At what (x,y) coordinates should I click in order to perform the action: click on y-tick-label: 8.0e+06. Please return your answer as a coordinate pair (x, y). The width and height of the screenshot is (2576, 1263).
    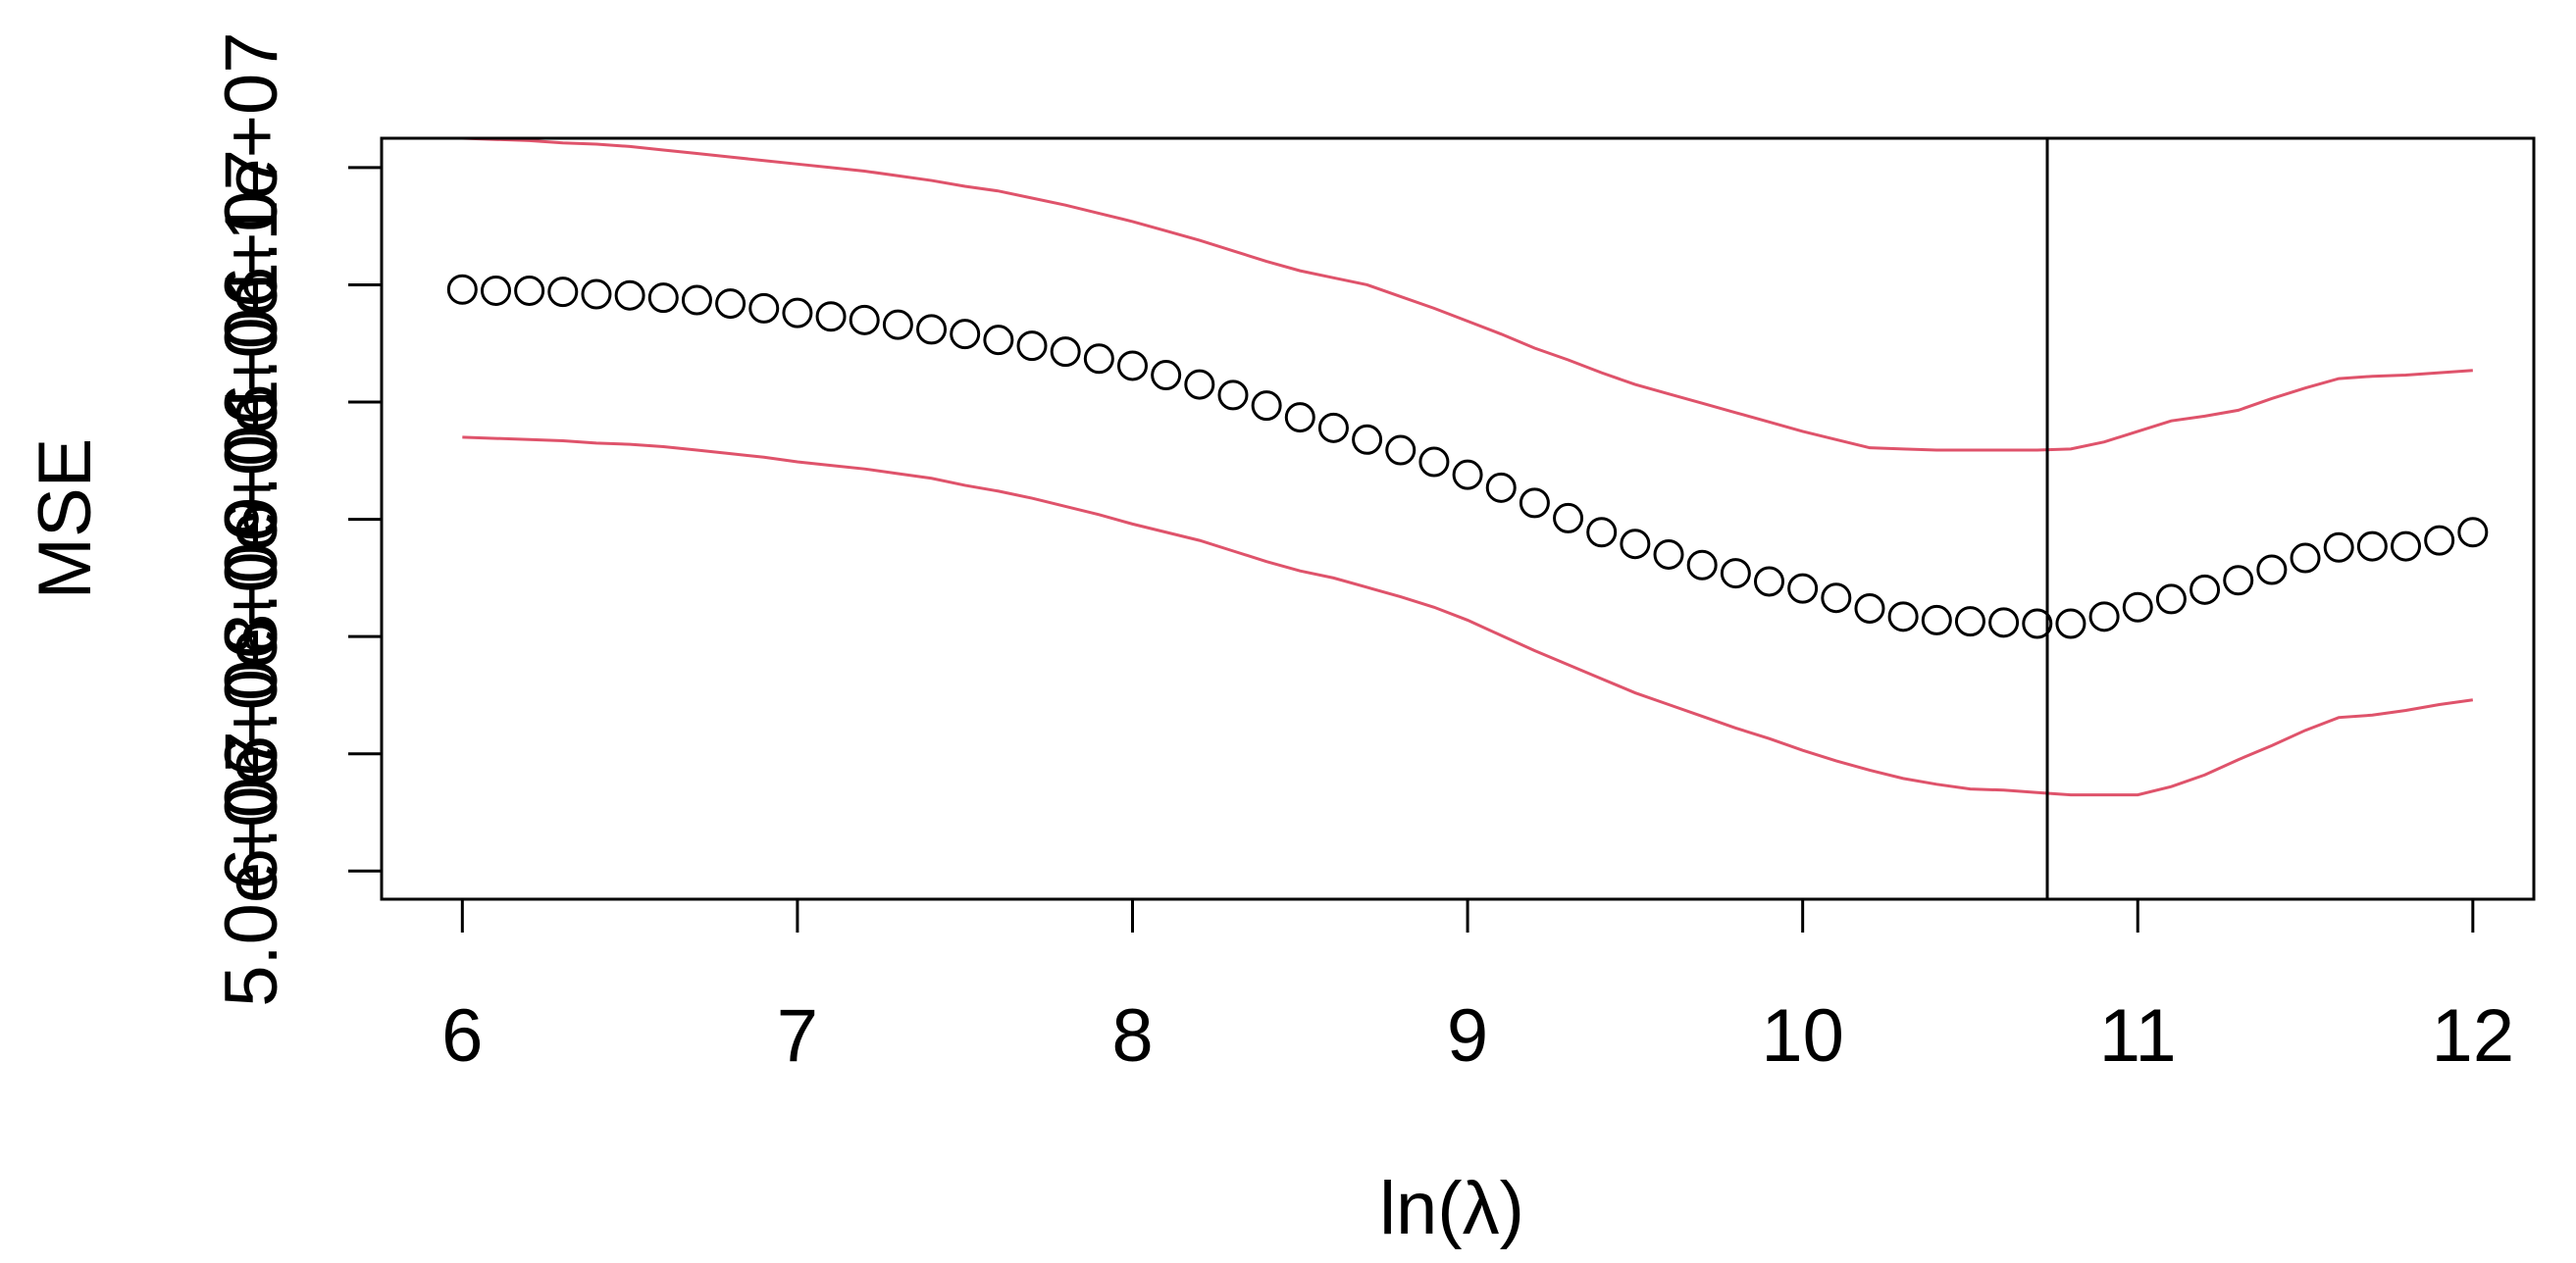
    Looking at the image, I should click on (251, 519).